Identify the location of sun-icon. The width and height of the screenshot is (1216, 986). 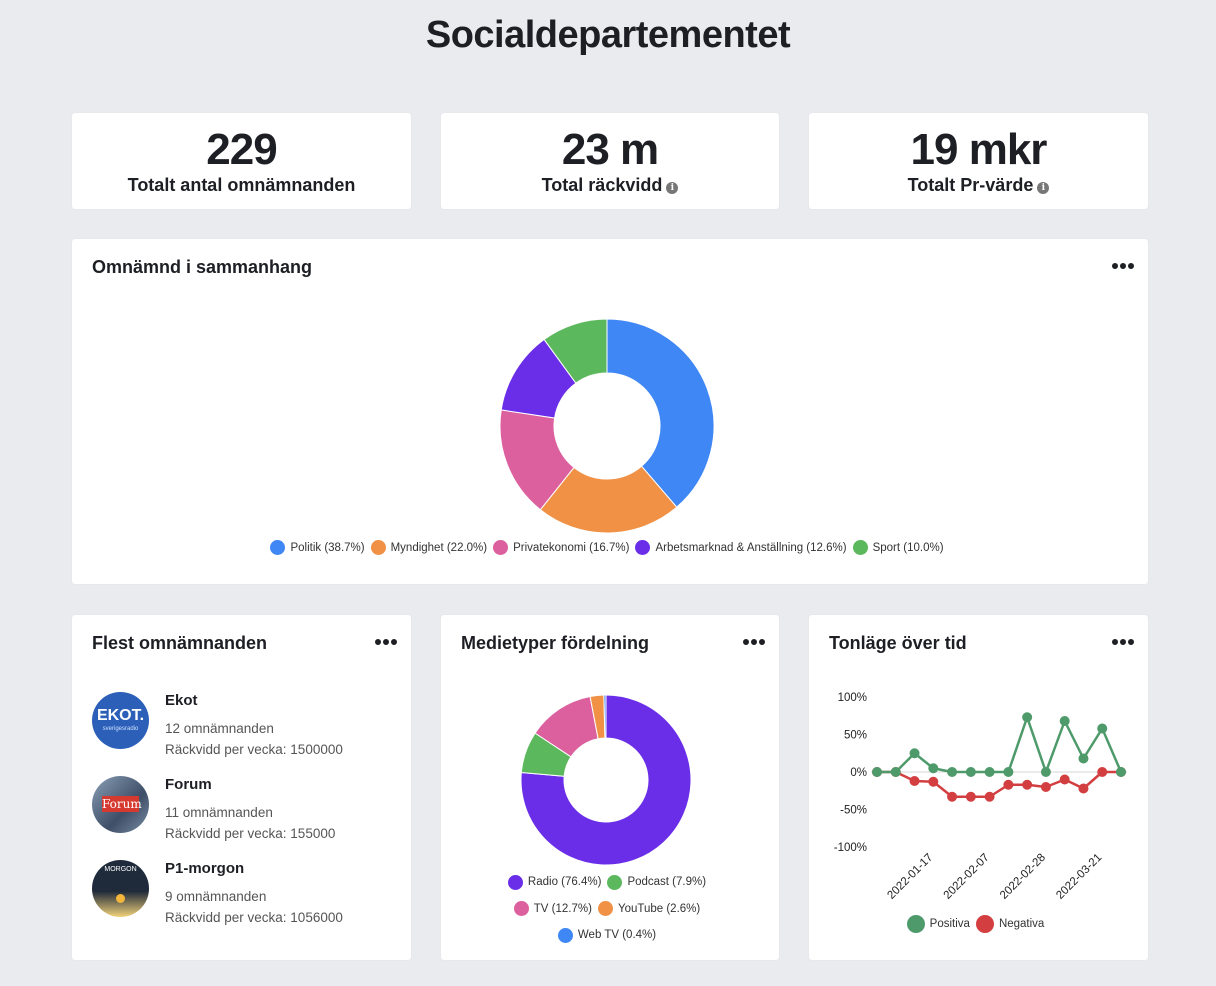
(120, 898).